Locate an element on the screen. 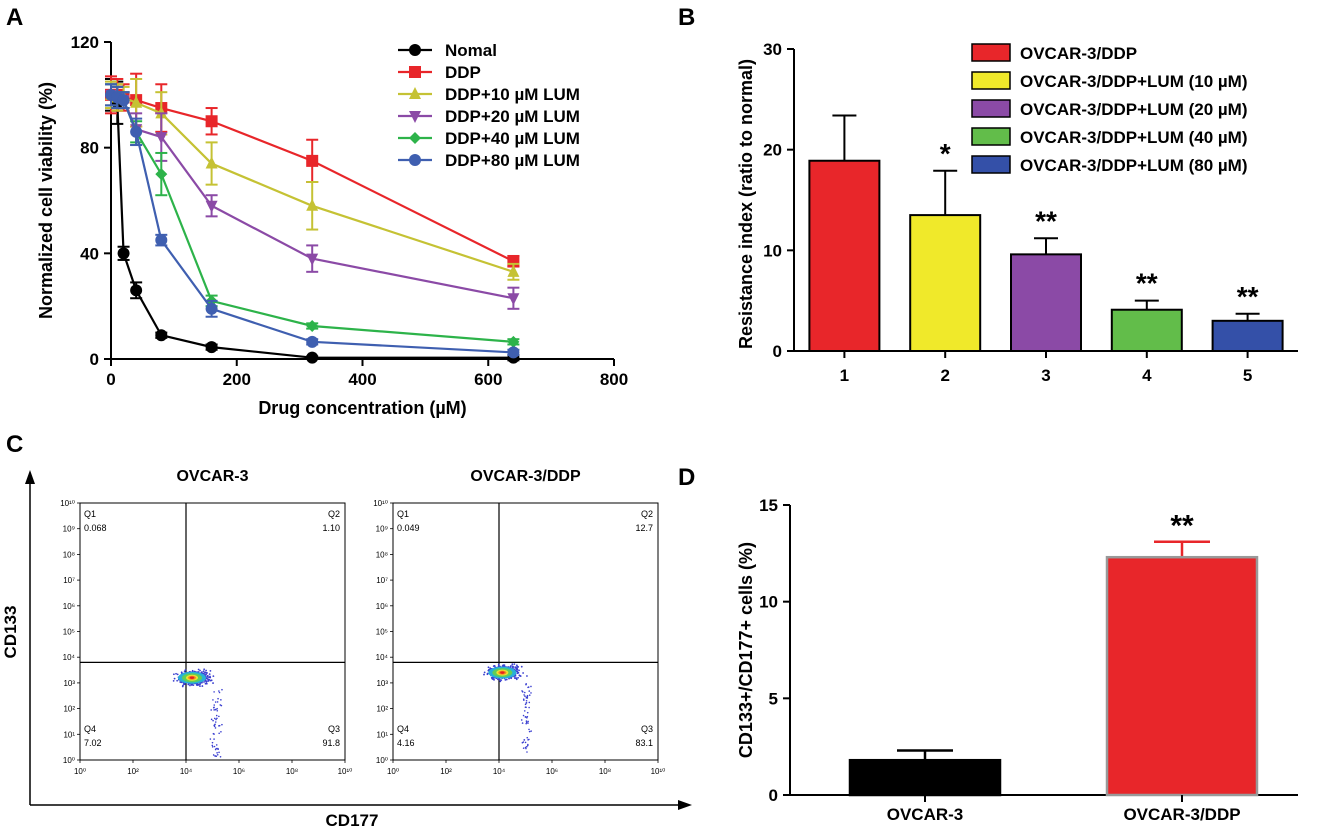 Image resolution: width=1326 pixels, height=831 pixels. y-tick-label: 5 is located at coordinates (773, 698).